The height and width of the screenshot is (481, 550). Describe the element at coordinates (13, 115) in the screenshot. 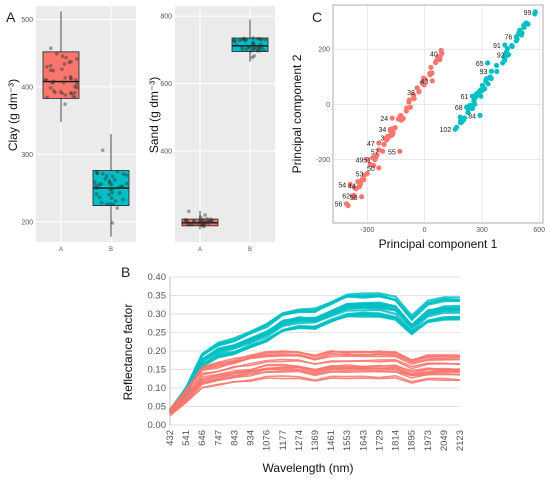

I see `clay-y-axis-title: Clay (g dm⁻³)` at that location.